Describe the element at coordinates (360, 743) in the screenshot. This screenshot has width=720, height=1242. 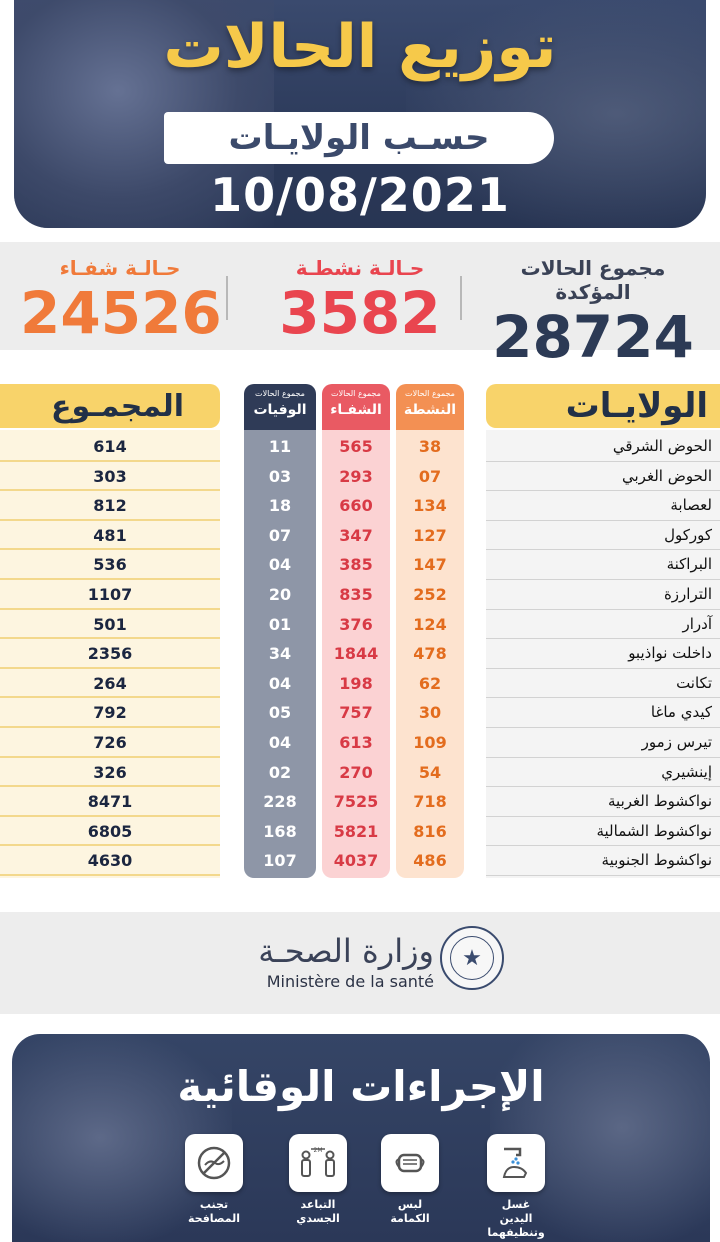
I see `table-row: تيرس زمور 109 613 04 726` at that location.